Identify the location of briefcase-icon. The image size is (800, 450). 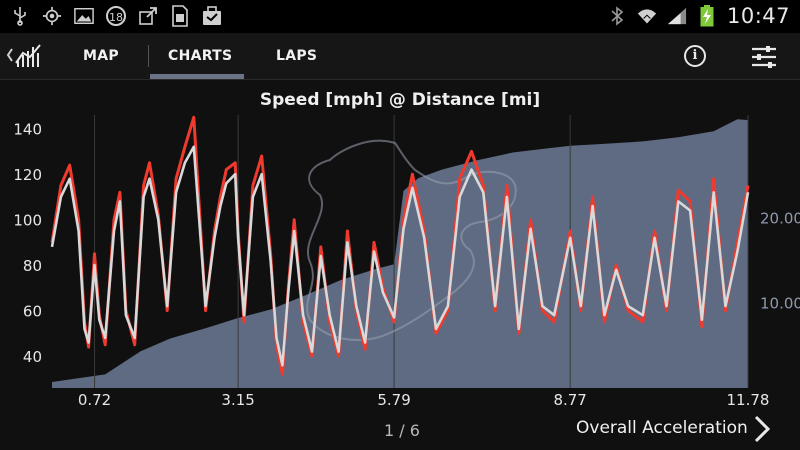
(212, 16).